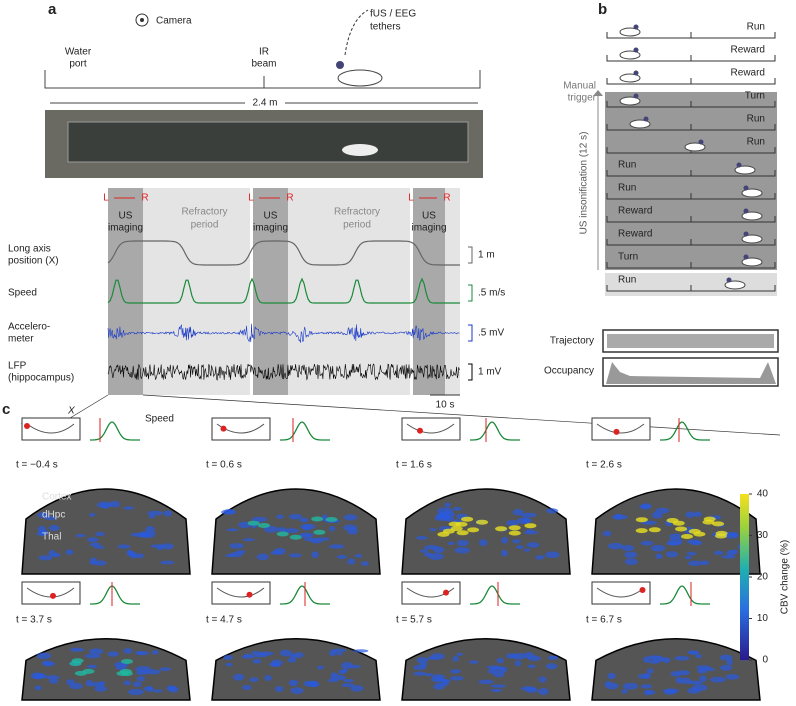  What do you see at coordinates (393, 14) in the screenshot?
I see `tethers-label: fUS / EEG` at bounding box center [393, 14].